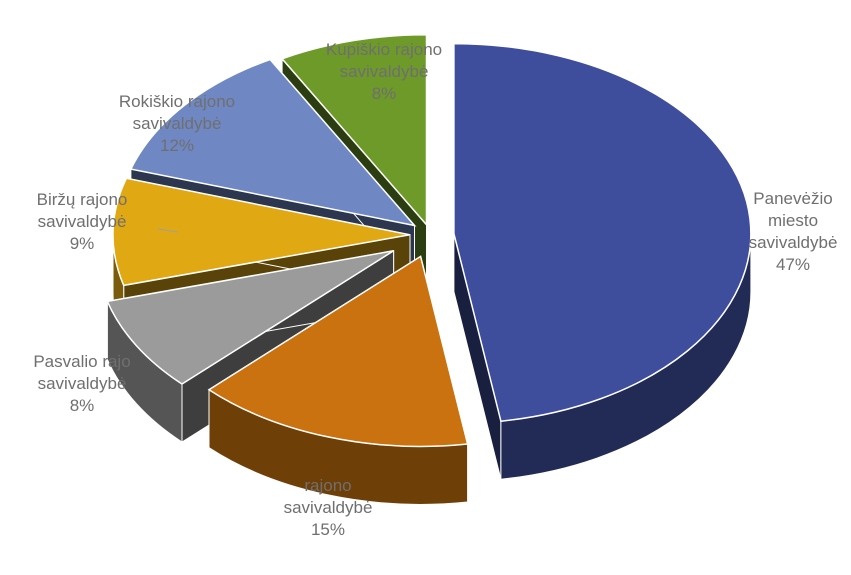 Image resolution: width=851 pixels, height=575 pixels. I want to click on slice-label-rajono: rajono savivaldybė 15%, so click(328, 507).